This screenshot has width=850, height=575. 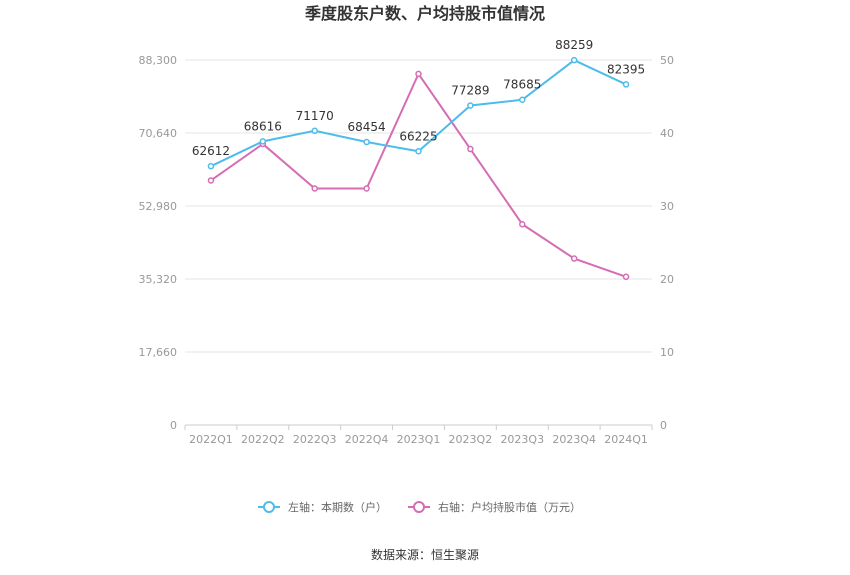 I want to click on x-axis-tick-label: 2023Q1, so click(x=419, y=439).